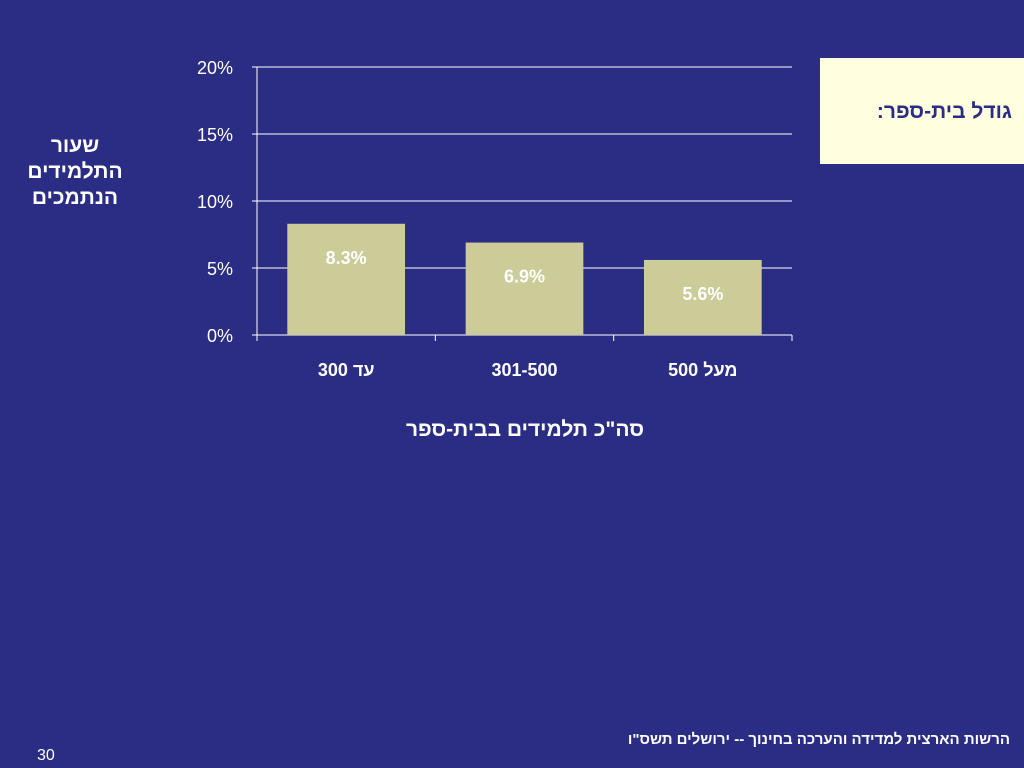  Describe the element at coordinates (944, 111) in the screenshot. I see `legend-title: גודל בית-ספר:` at that location.